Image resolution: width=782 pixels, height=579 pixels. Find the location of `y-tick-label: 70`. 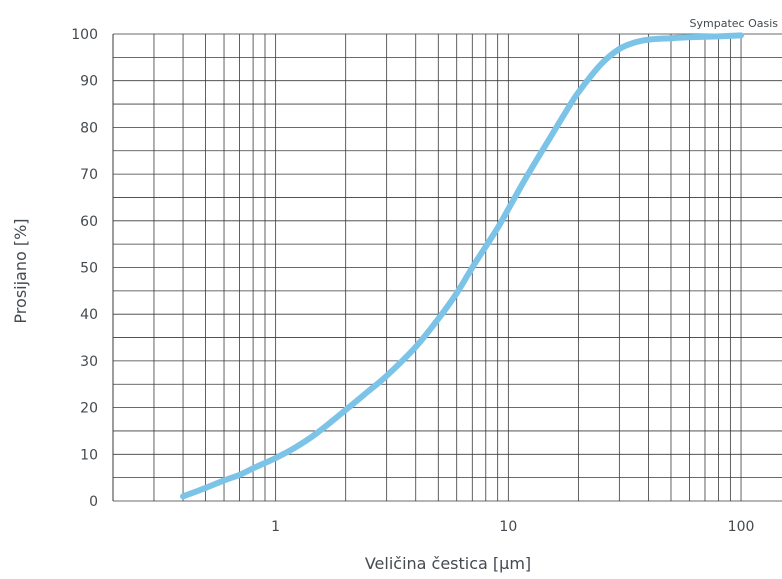

y-tick-label: 70 is located at coordinates (89, 175).